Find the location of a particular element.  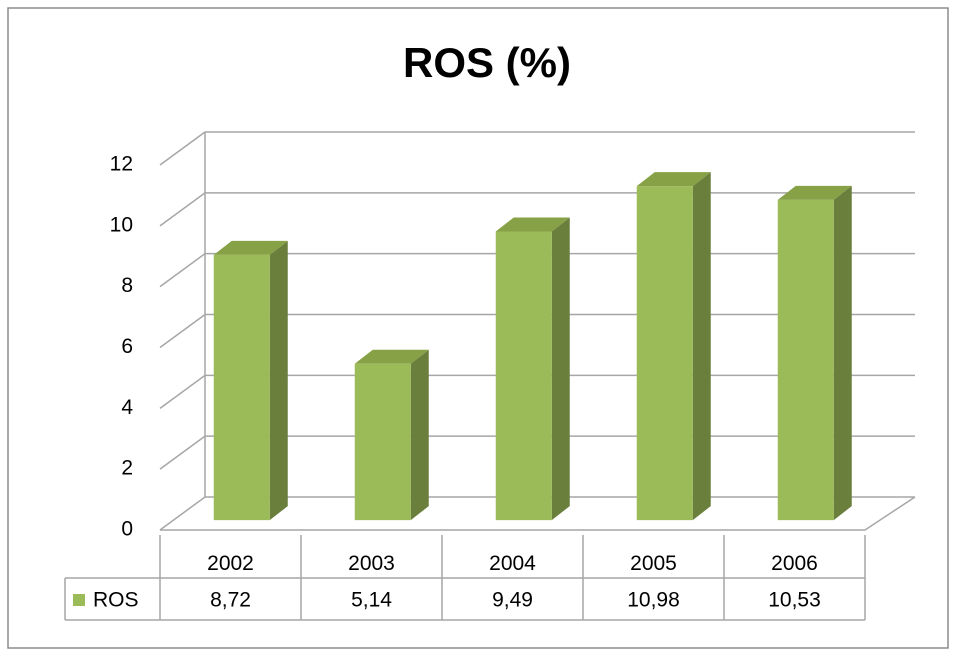

x-tick-label: 2005 is located at coordinates (653, 563).